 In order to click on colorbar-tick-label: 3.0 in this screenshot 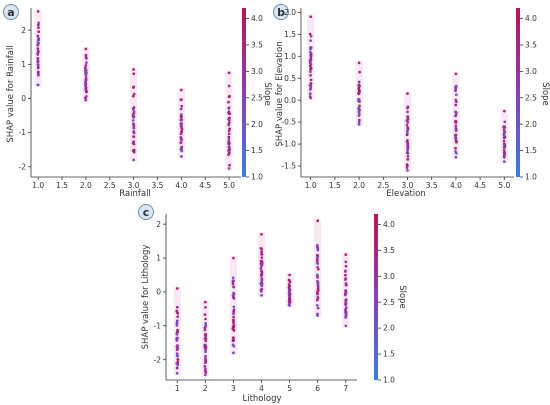, I will do `click(257, 71)`.